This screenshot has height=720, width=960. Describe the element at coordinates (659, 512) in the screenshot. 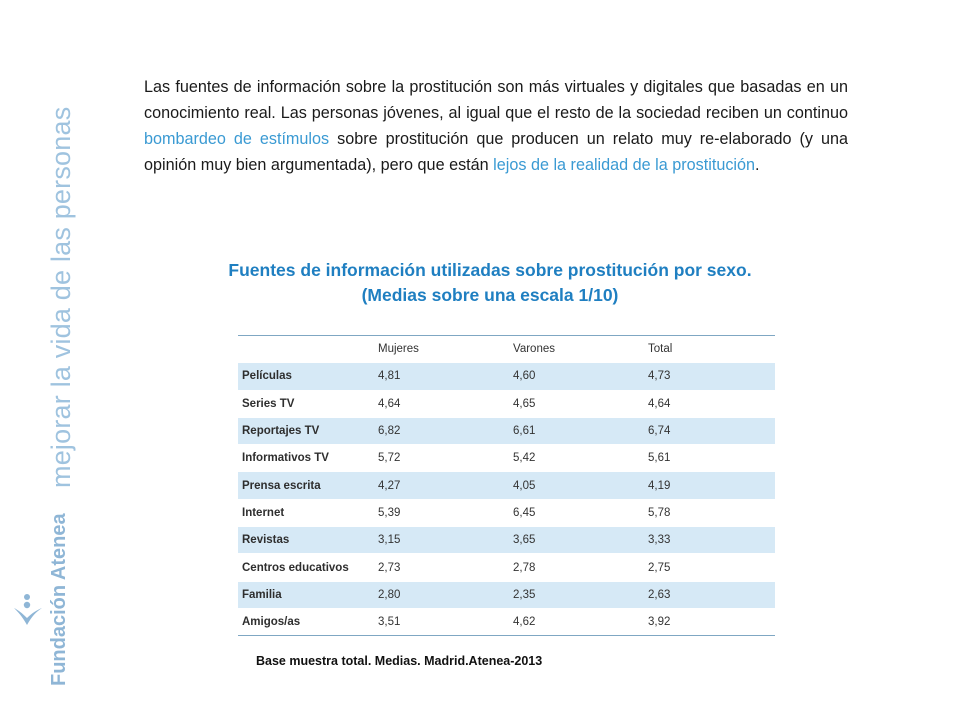

I see `cell-total: 5,78` at that location.